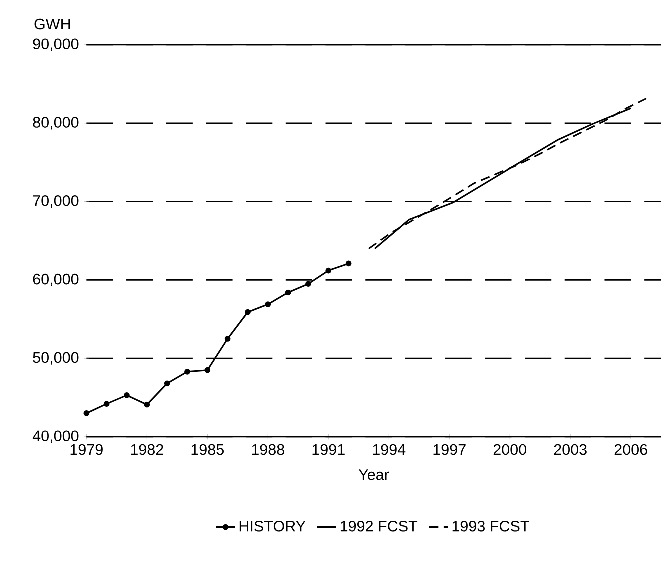 The image size is (665, 563). I want to click on legend-label: 1993 FCST, so click(491, 526).